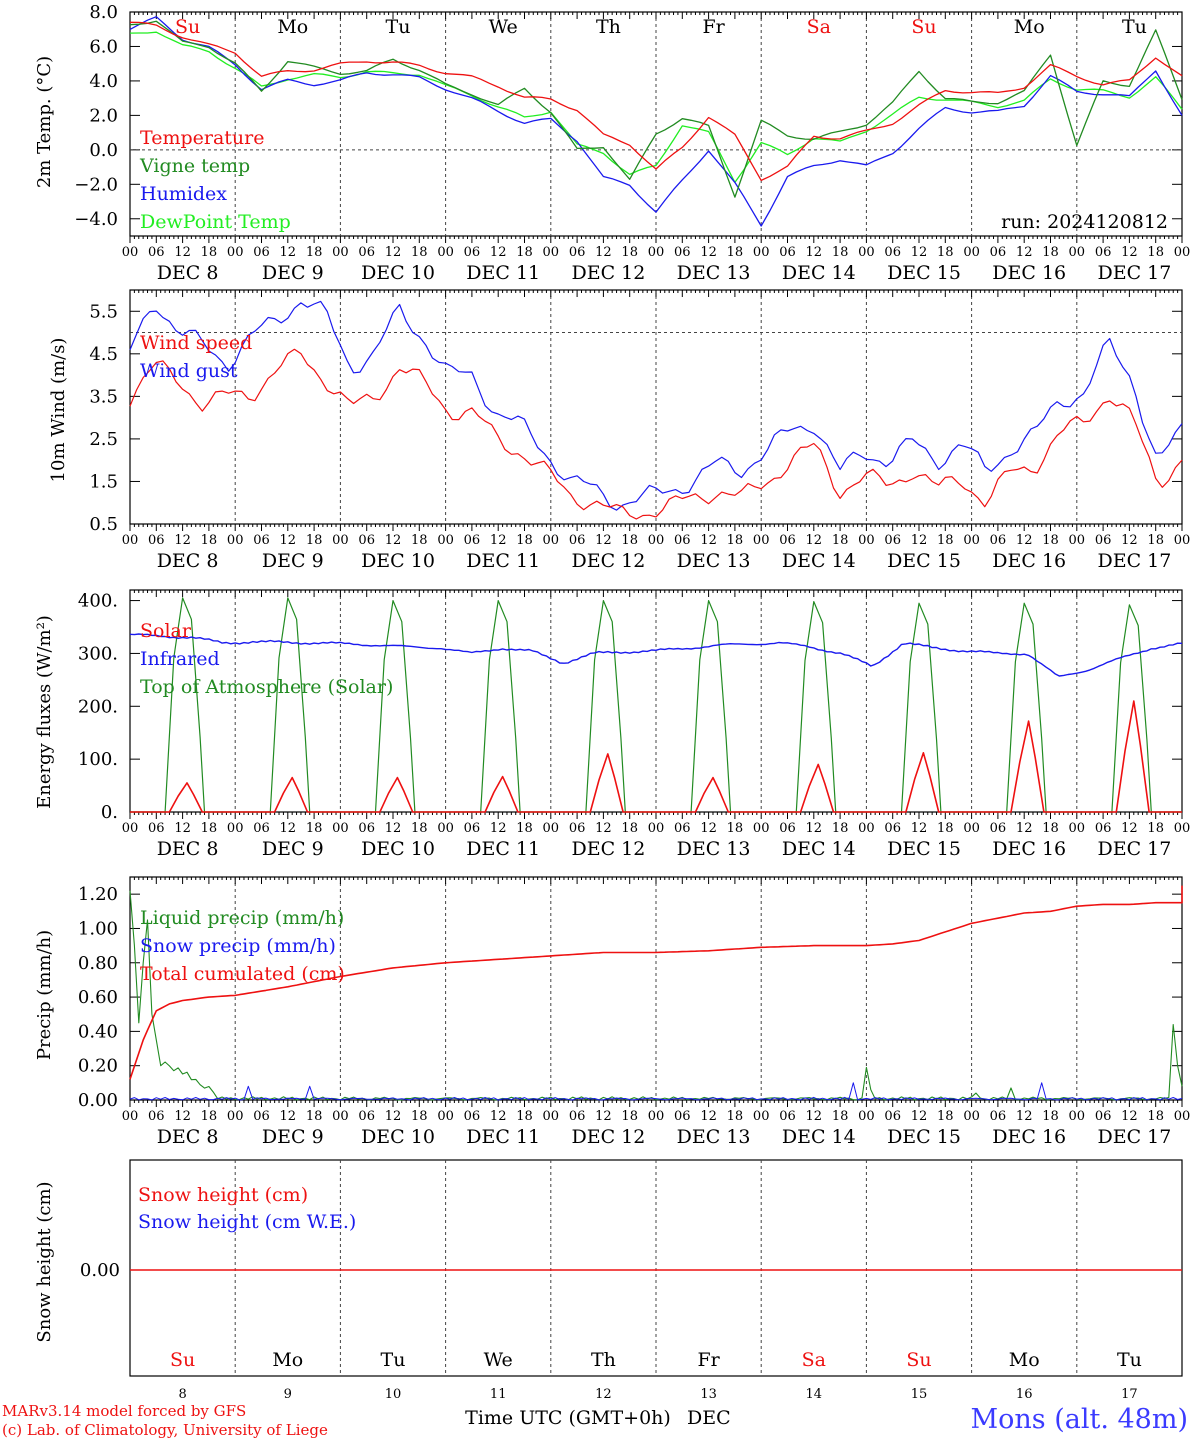 The height and width of the screenshot is (1440, 1194). What do you see at coordinates (503, 1137) in the screenshot?
I see `date-label: DEC 11` at bounding box center [503, 1137].